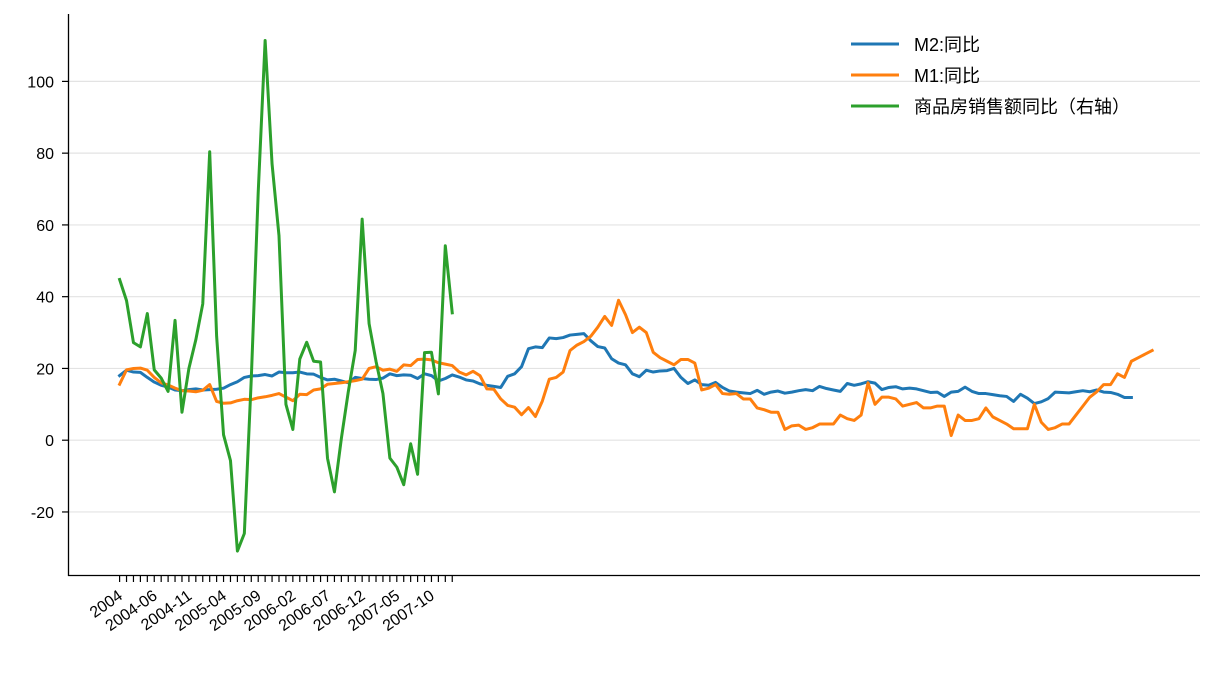  I want to click on y-tick-label: 0, so click(49, 441).